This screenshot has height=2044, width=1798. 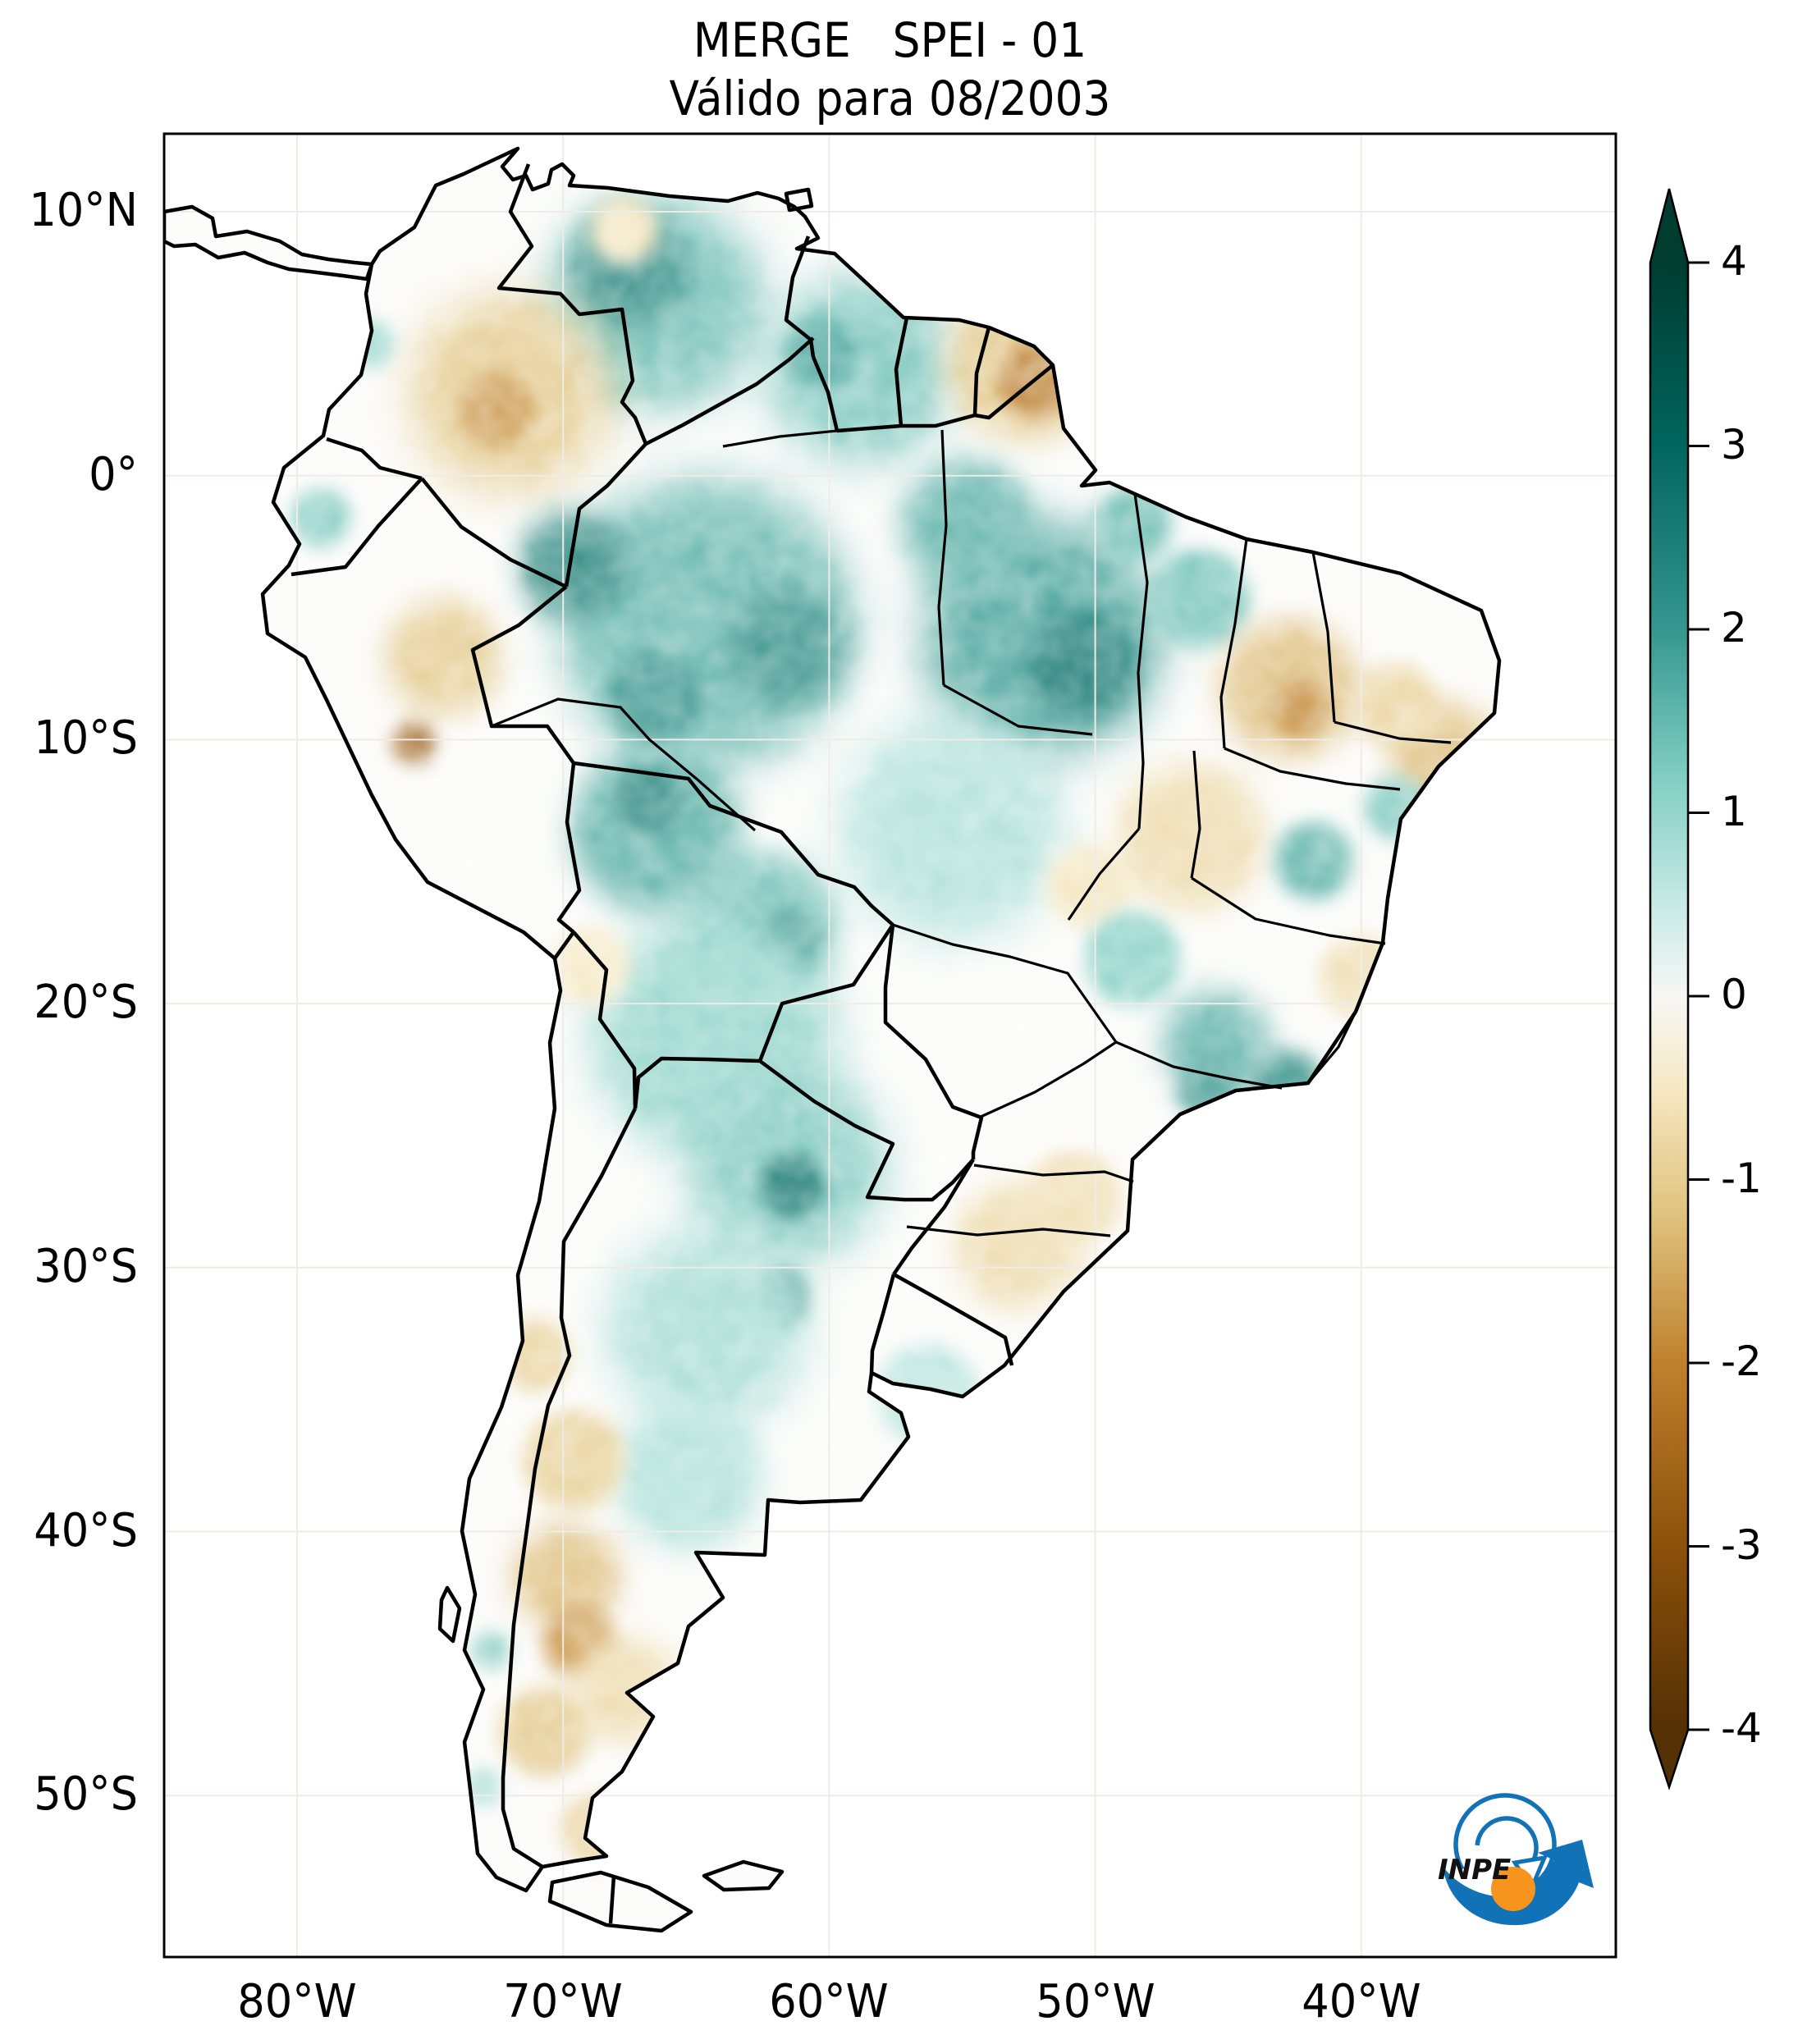 What do you see at coordinates (1741, 1544) in the screenshot?
I see `colorbar-tick-label: -3` at bounding box center [1741, 1544].